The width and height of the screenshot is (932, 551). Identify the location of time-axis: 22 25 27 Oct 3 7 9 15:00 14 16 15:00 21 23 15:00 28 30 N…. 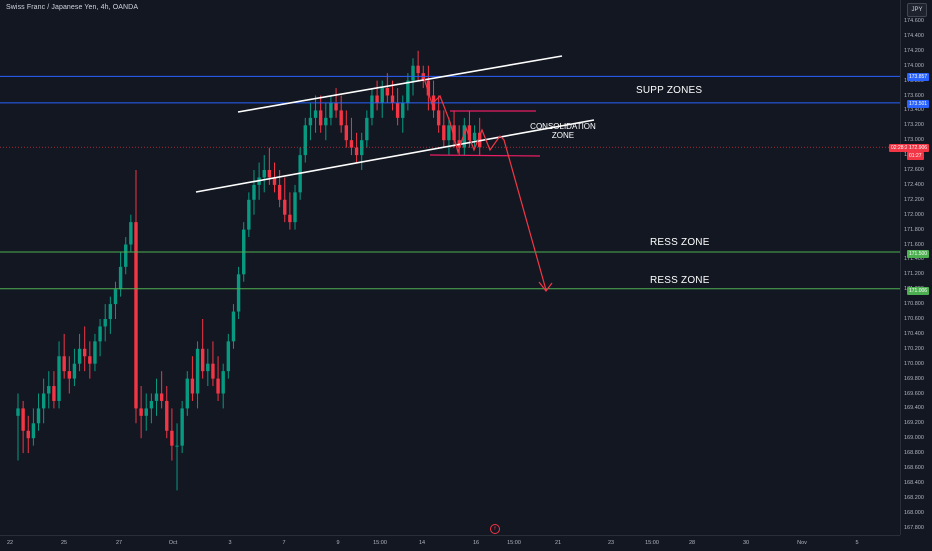
(450, 543).